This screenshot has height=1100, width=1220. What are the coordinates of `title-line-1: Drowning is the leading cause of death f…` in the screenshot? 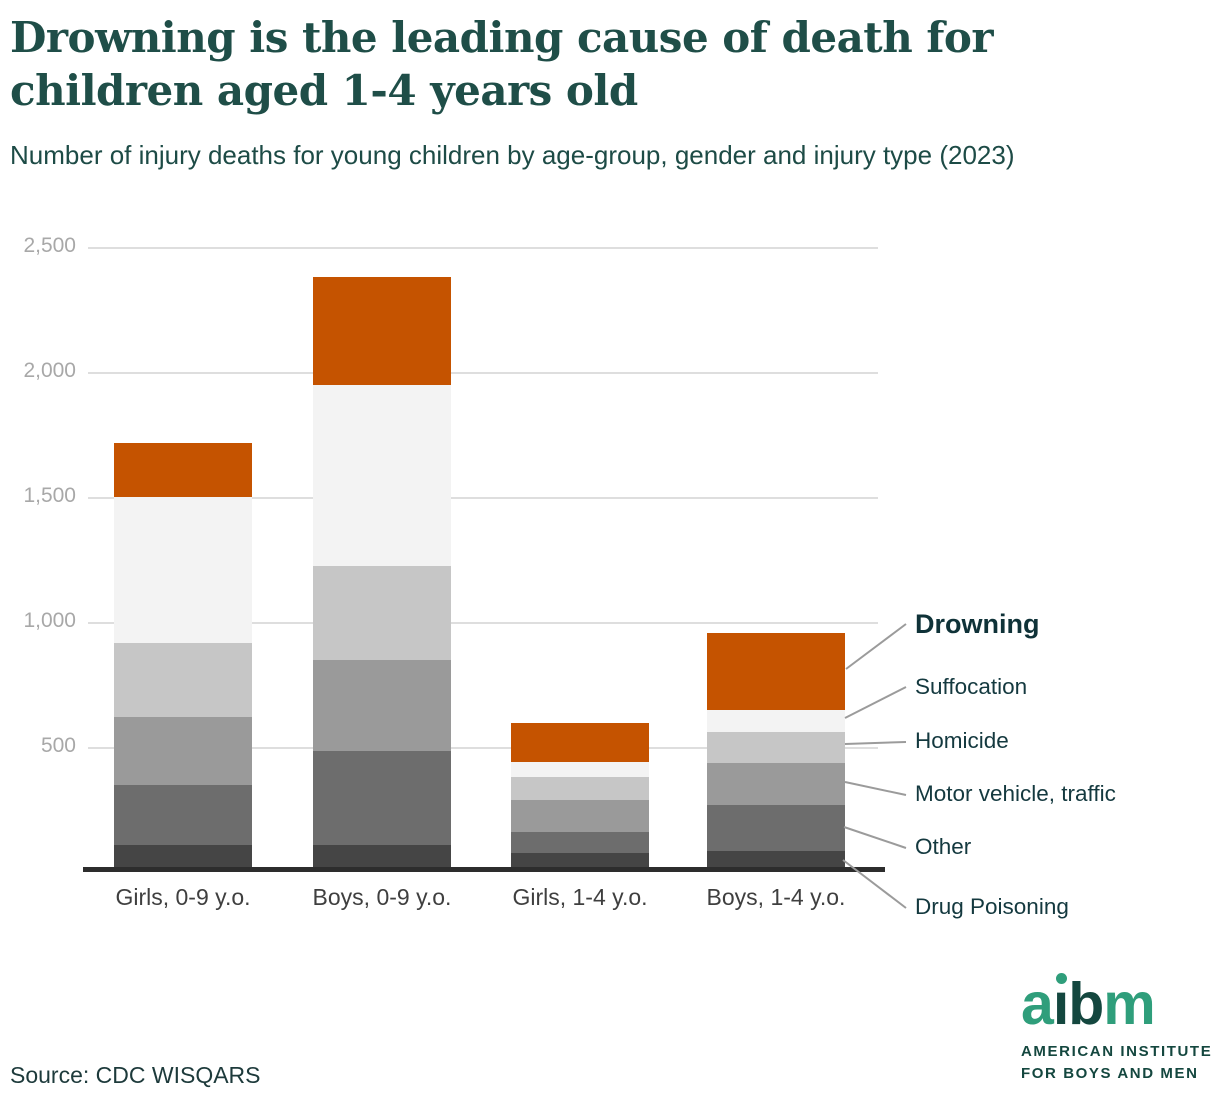 It's located at (502, 37).